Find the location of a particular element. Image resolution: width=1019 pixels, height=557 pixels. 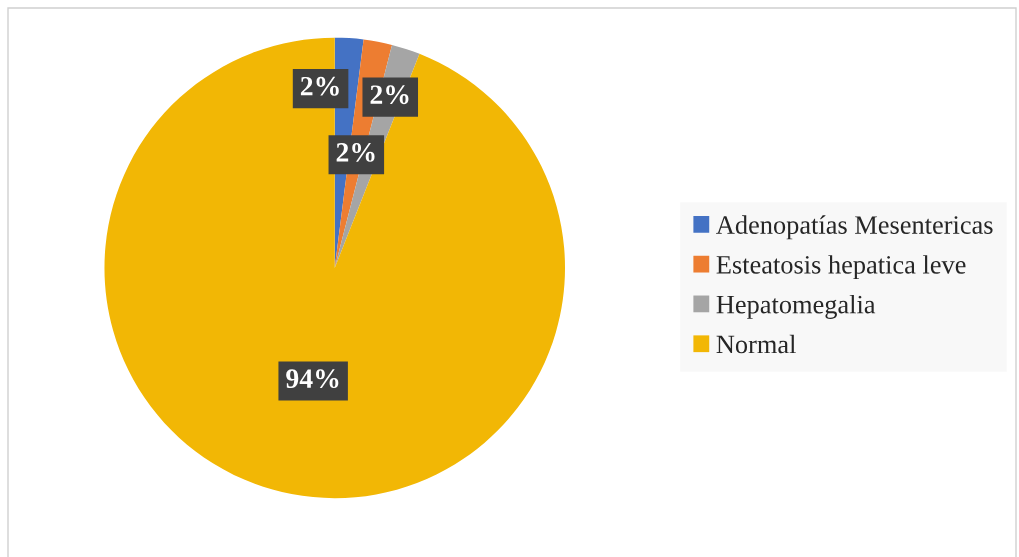

legend-label: Esteatosis hepatica leve is located at coordinates (841, 267).